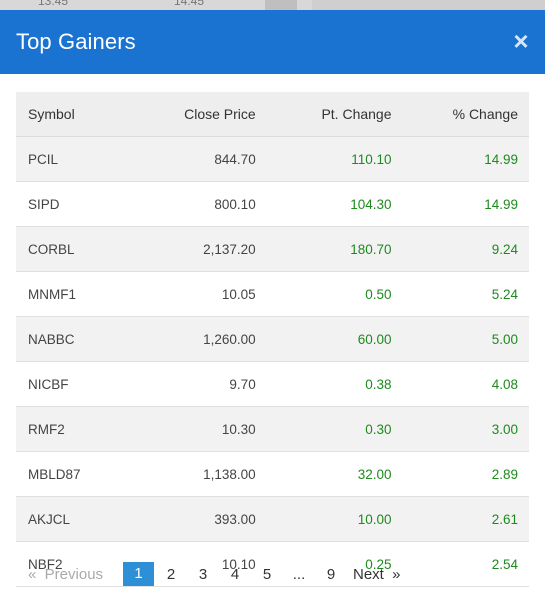  I want to click on background-time-label: 14:45, so click(189, 4).